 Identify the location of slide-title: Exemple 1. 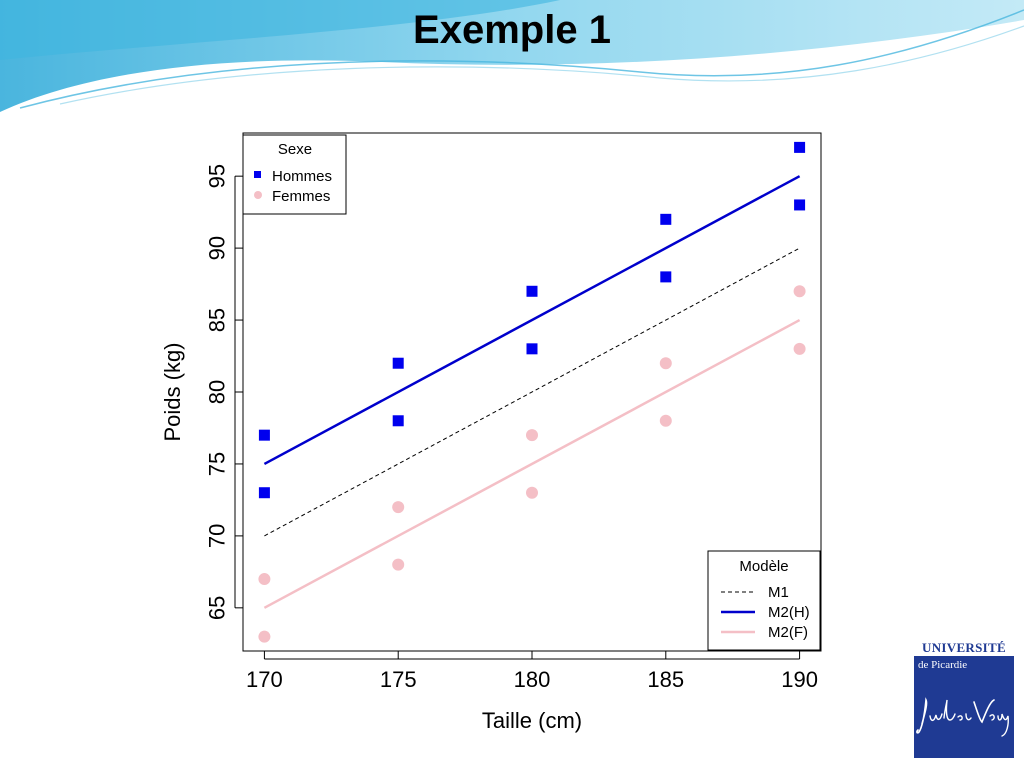
(512, 30).